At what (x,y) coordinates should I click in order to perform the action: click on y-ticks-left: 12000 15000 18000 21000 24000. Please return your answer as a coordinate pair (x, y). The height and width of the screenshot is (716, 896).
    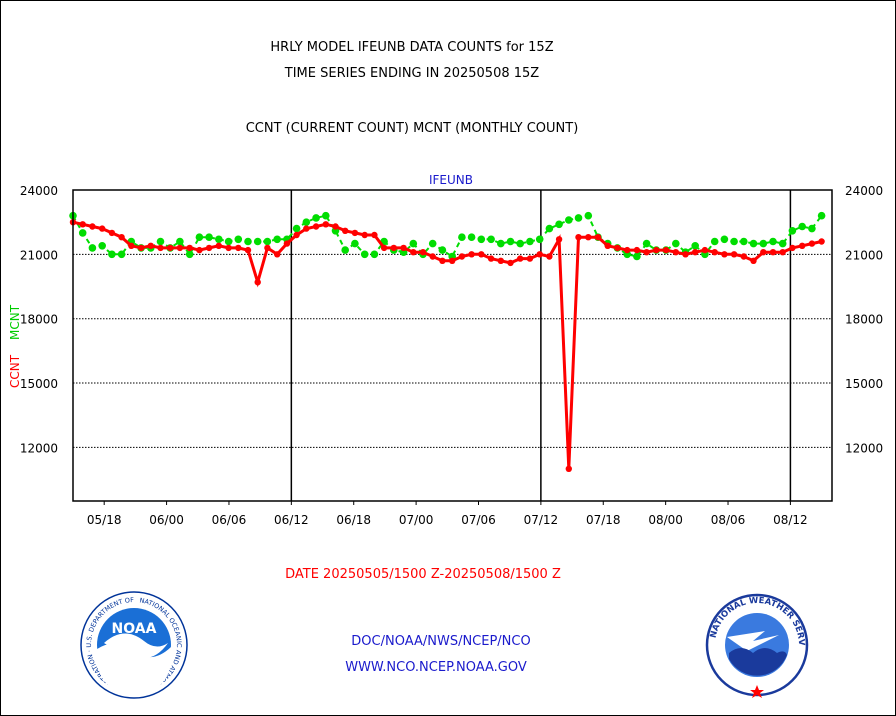
    Looking at the image, I should click on (39, 319).